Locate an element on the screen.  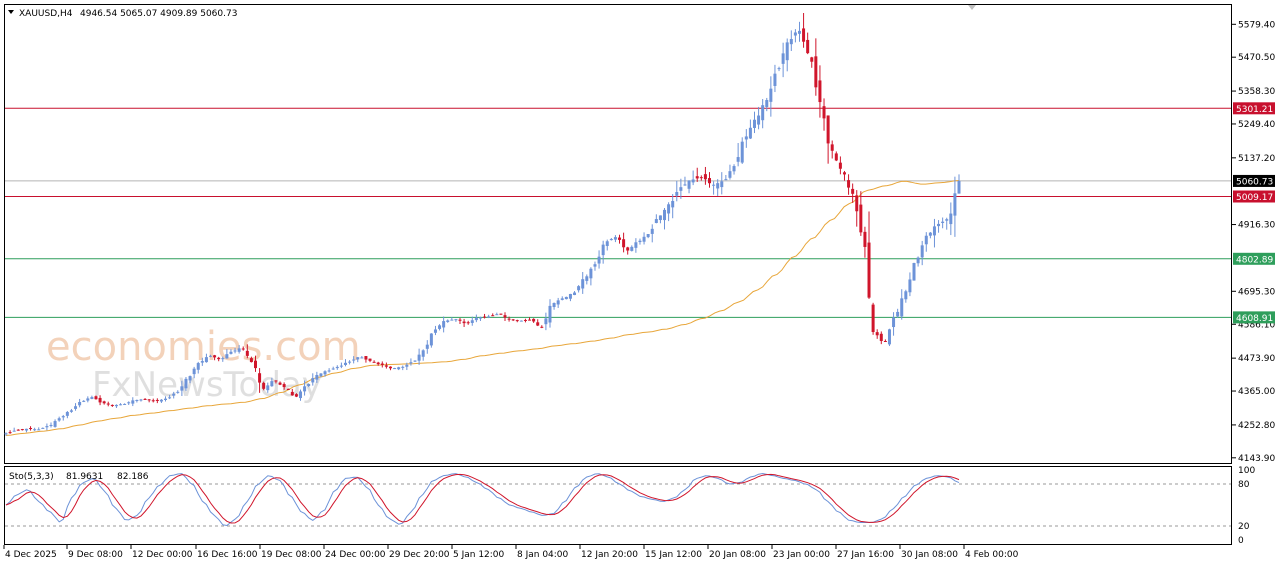
time-tick-label: 27 Jan 16:00 is located at coordinates (865, 555).